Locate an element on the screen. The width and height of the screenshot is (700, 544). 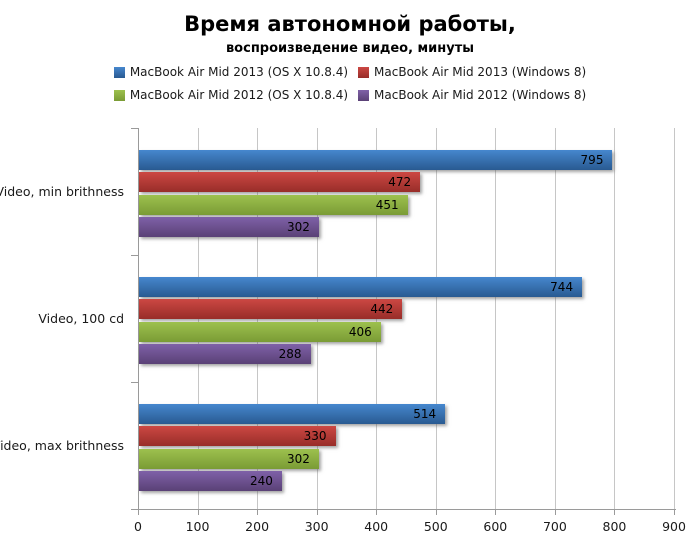
x-tick-label: 500 is located at coordinates (435, 526).